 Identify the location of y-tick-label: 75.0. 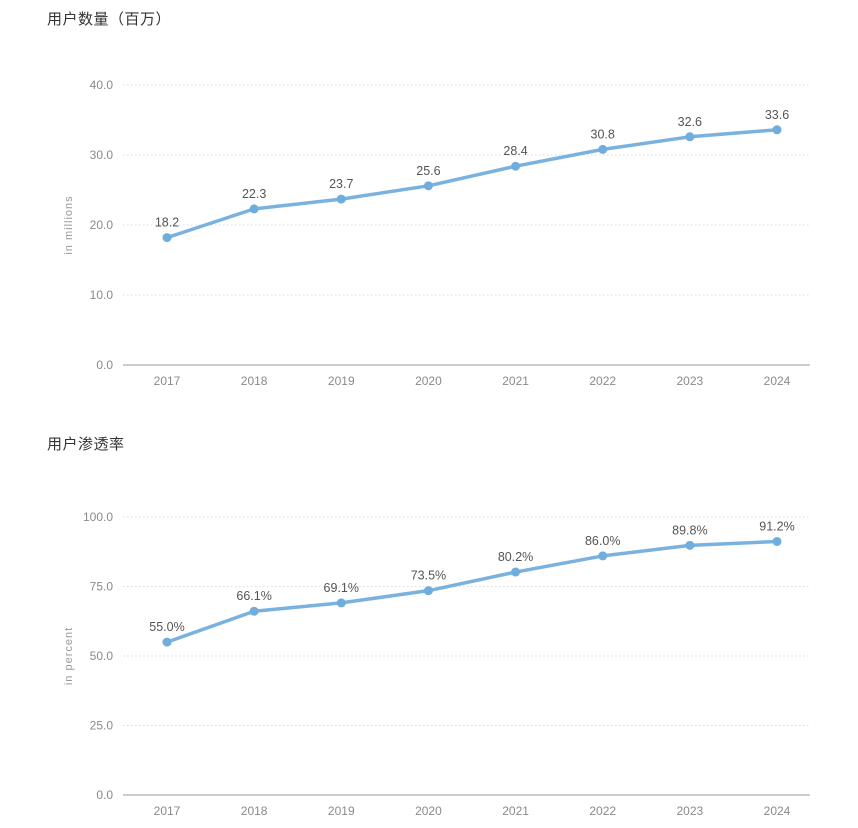
(102, 587).